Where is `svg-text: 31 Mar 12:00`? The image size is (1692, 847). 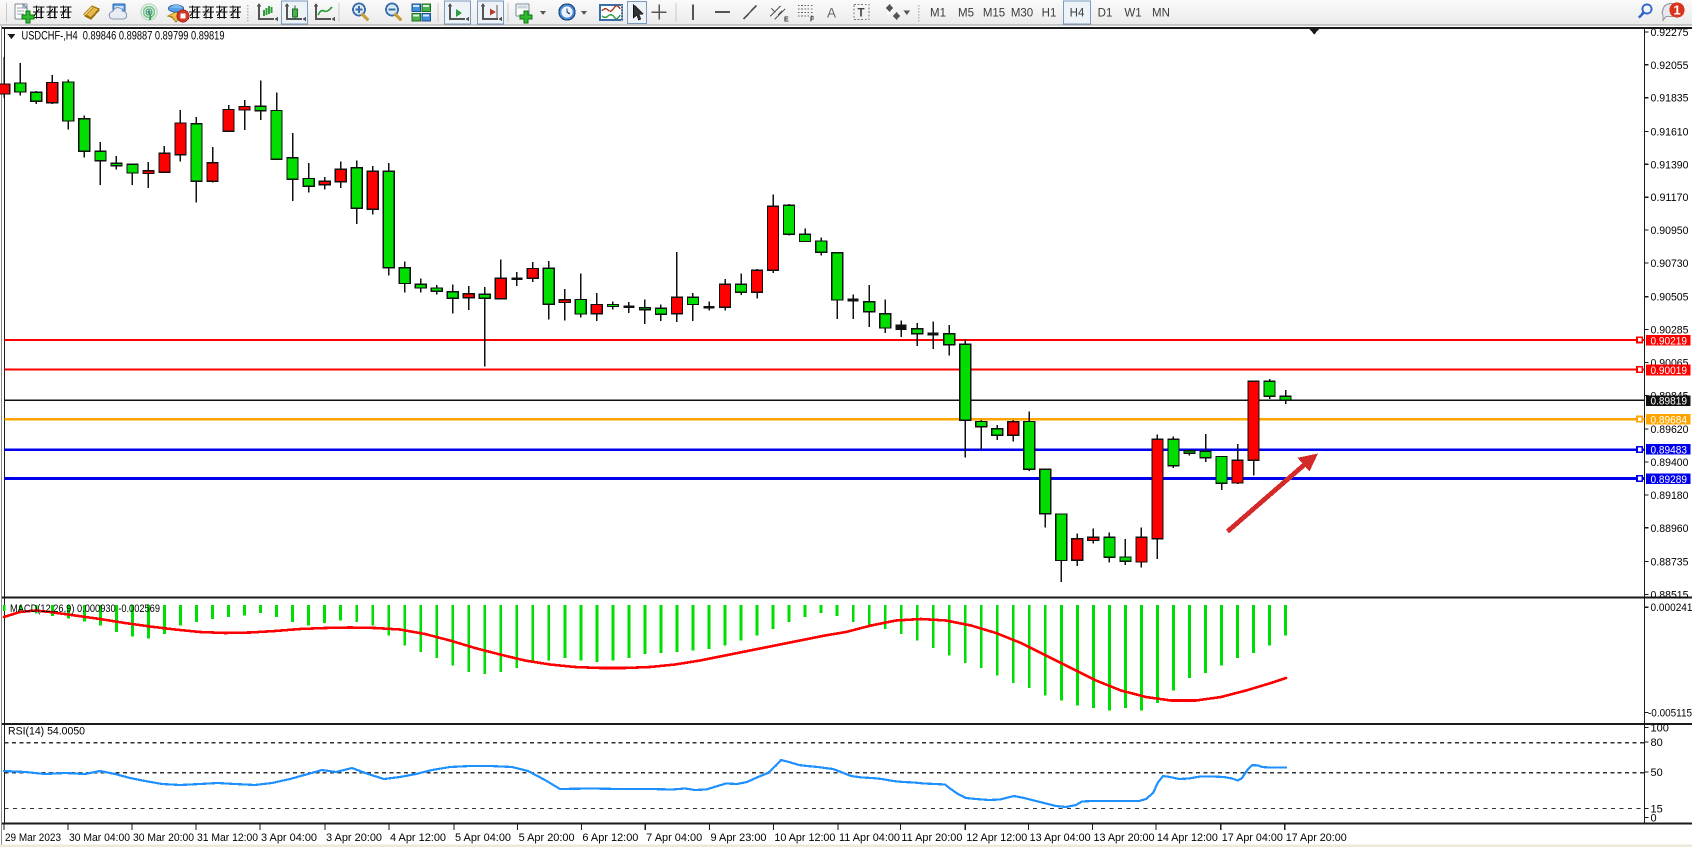
svg-text: 31 Mar 12:00 is located at coordinates (227, 838).